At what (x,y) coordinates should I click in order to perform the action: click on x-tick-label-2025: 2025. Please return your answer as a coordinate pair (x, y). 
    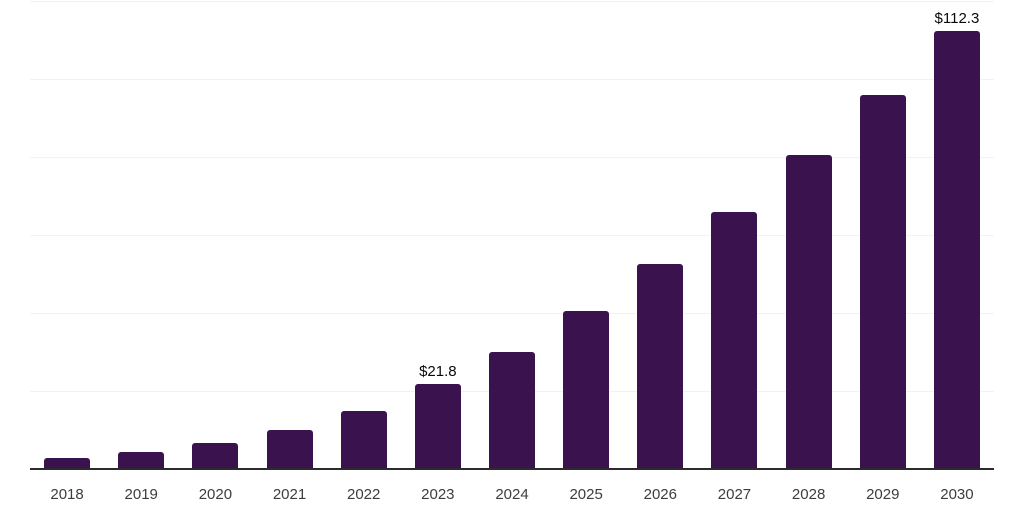
    Looking at the image, I should click on (586, 494).